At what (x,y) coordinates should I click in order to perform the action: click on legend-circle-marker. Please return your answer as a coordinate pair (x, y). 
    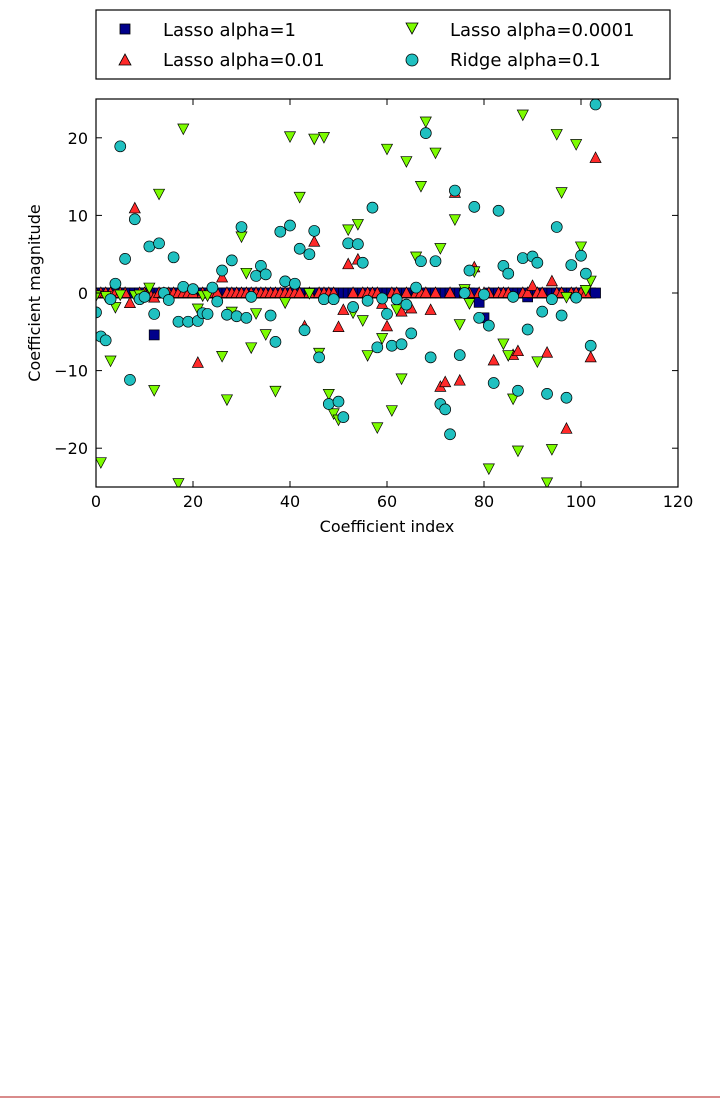
    Looking at the image, I should click on (412, 60).